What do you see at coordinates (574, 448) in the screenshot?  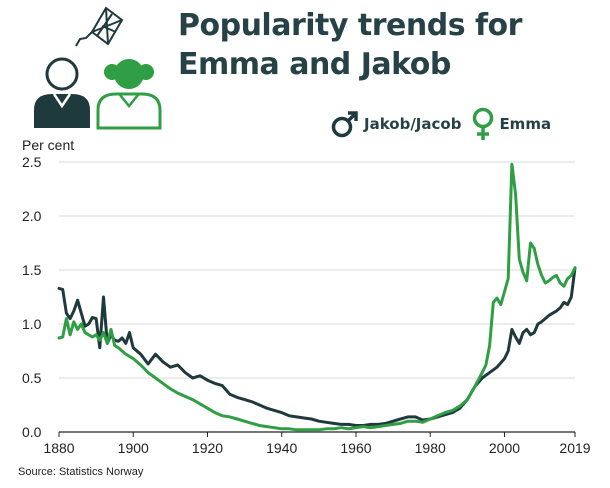 I see `x-tick-label: 2019` at bounding box center [574, 448].